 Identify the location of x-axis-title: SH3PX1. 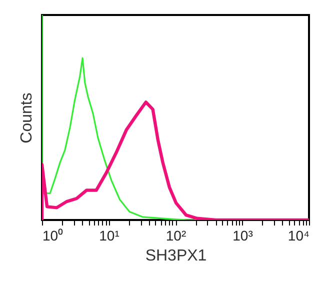
(176, 256).